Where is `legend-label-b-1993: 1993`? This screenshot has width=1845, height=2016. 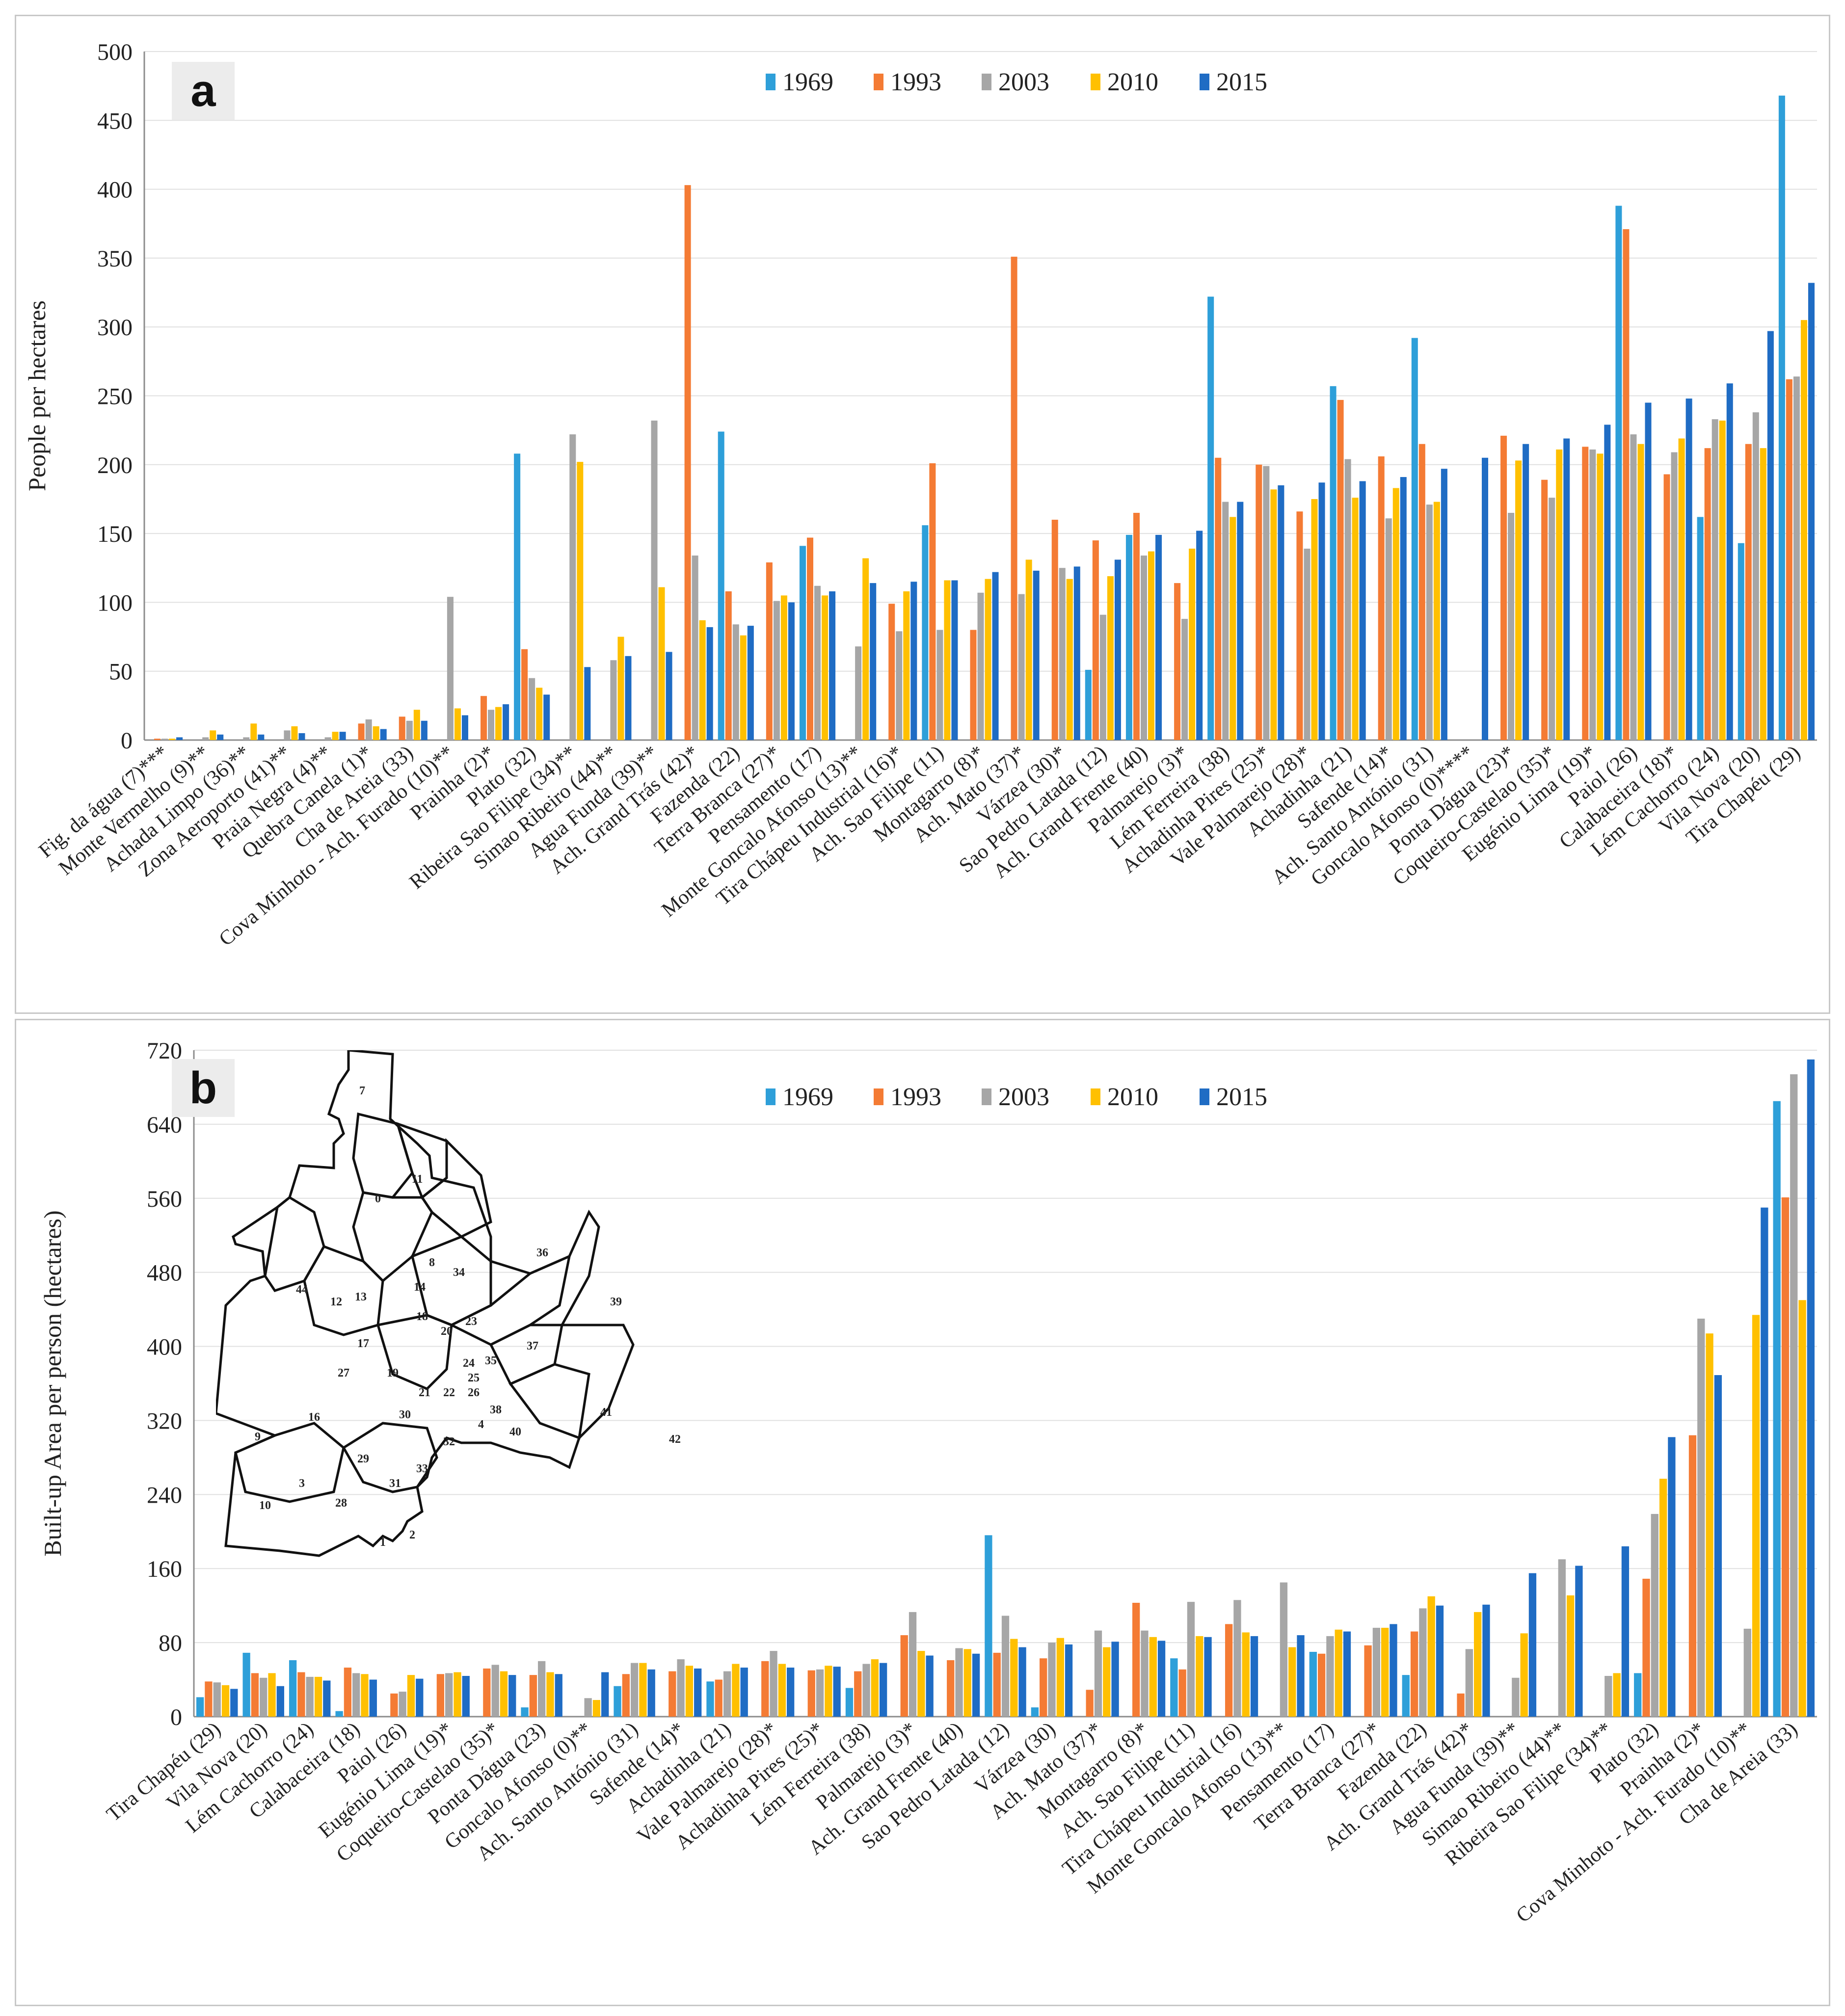
legend-label-b-1993: 1993 is located at coordinates (916, 1097).